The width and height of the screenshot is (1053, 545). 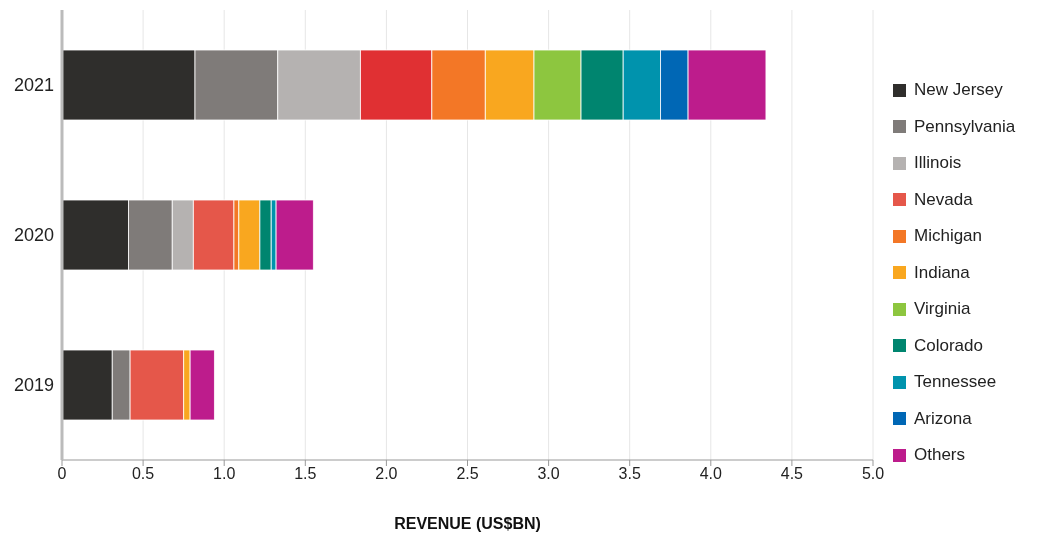 What do you see at coordinates (143, 474) in the screenshot?
I see `x-tick-label: 0.5` at bounding box center [143, 474].